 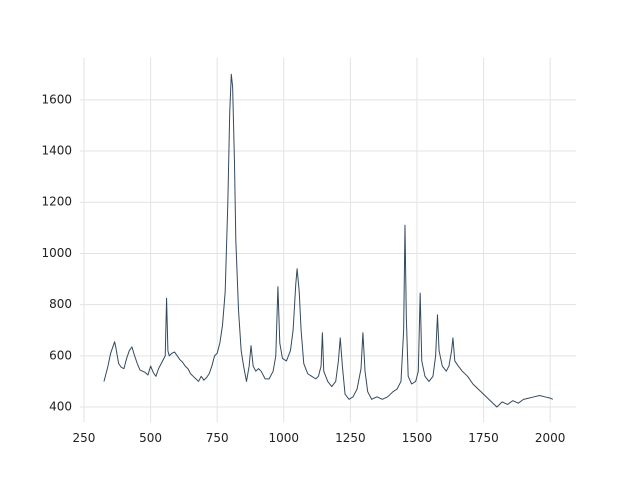 What do you see at coordinates (217, 438) in the screenshot?
I see `x-tick-label: 750` at bounding box center [217, 438].